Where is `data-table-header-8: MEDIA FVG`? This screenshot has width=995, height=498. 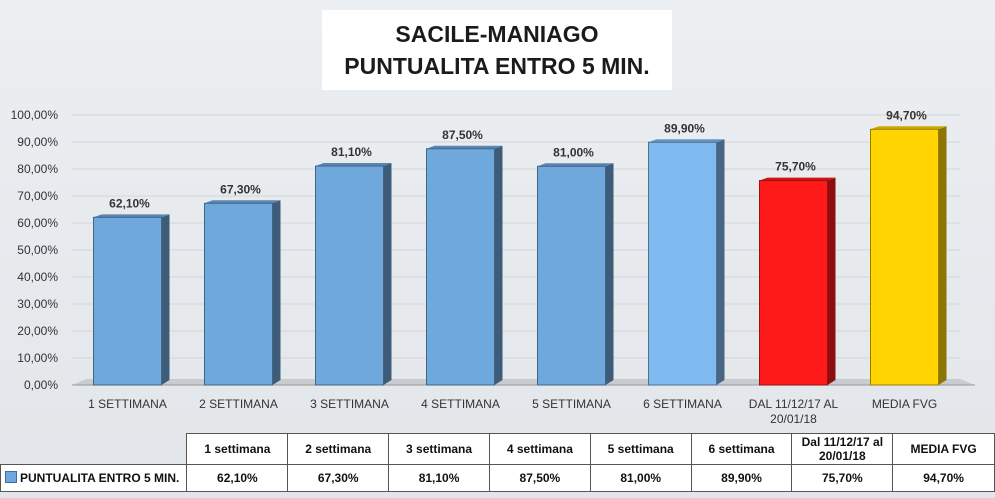 data-table-header-8: MEDIA FVG is located at coordinates (943, 449).